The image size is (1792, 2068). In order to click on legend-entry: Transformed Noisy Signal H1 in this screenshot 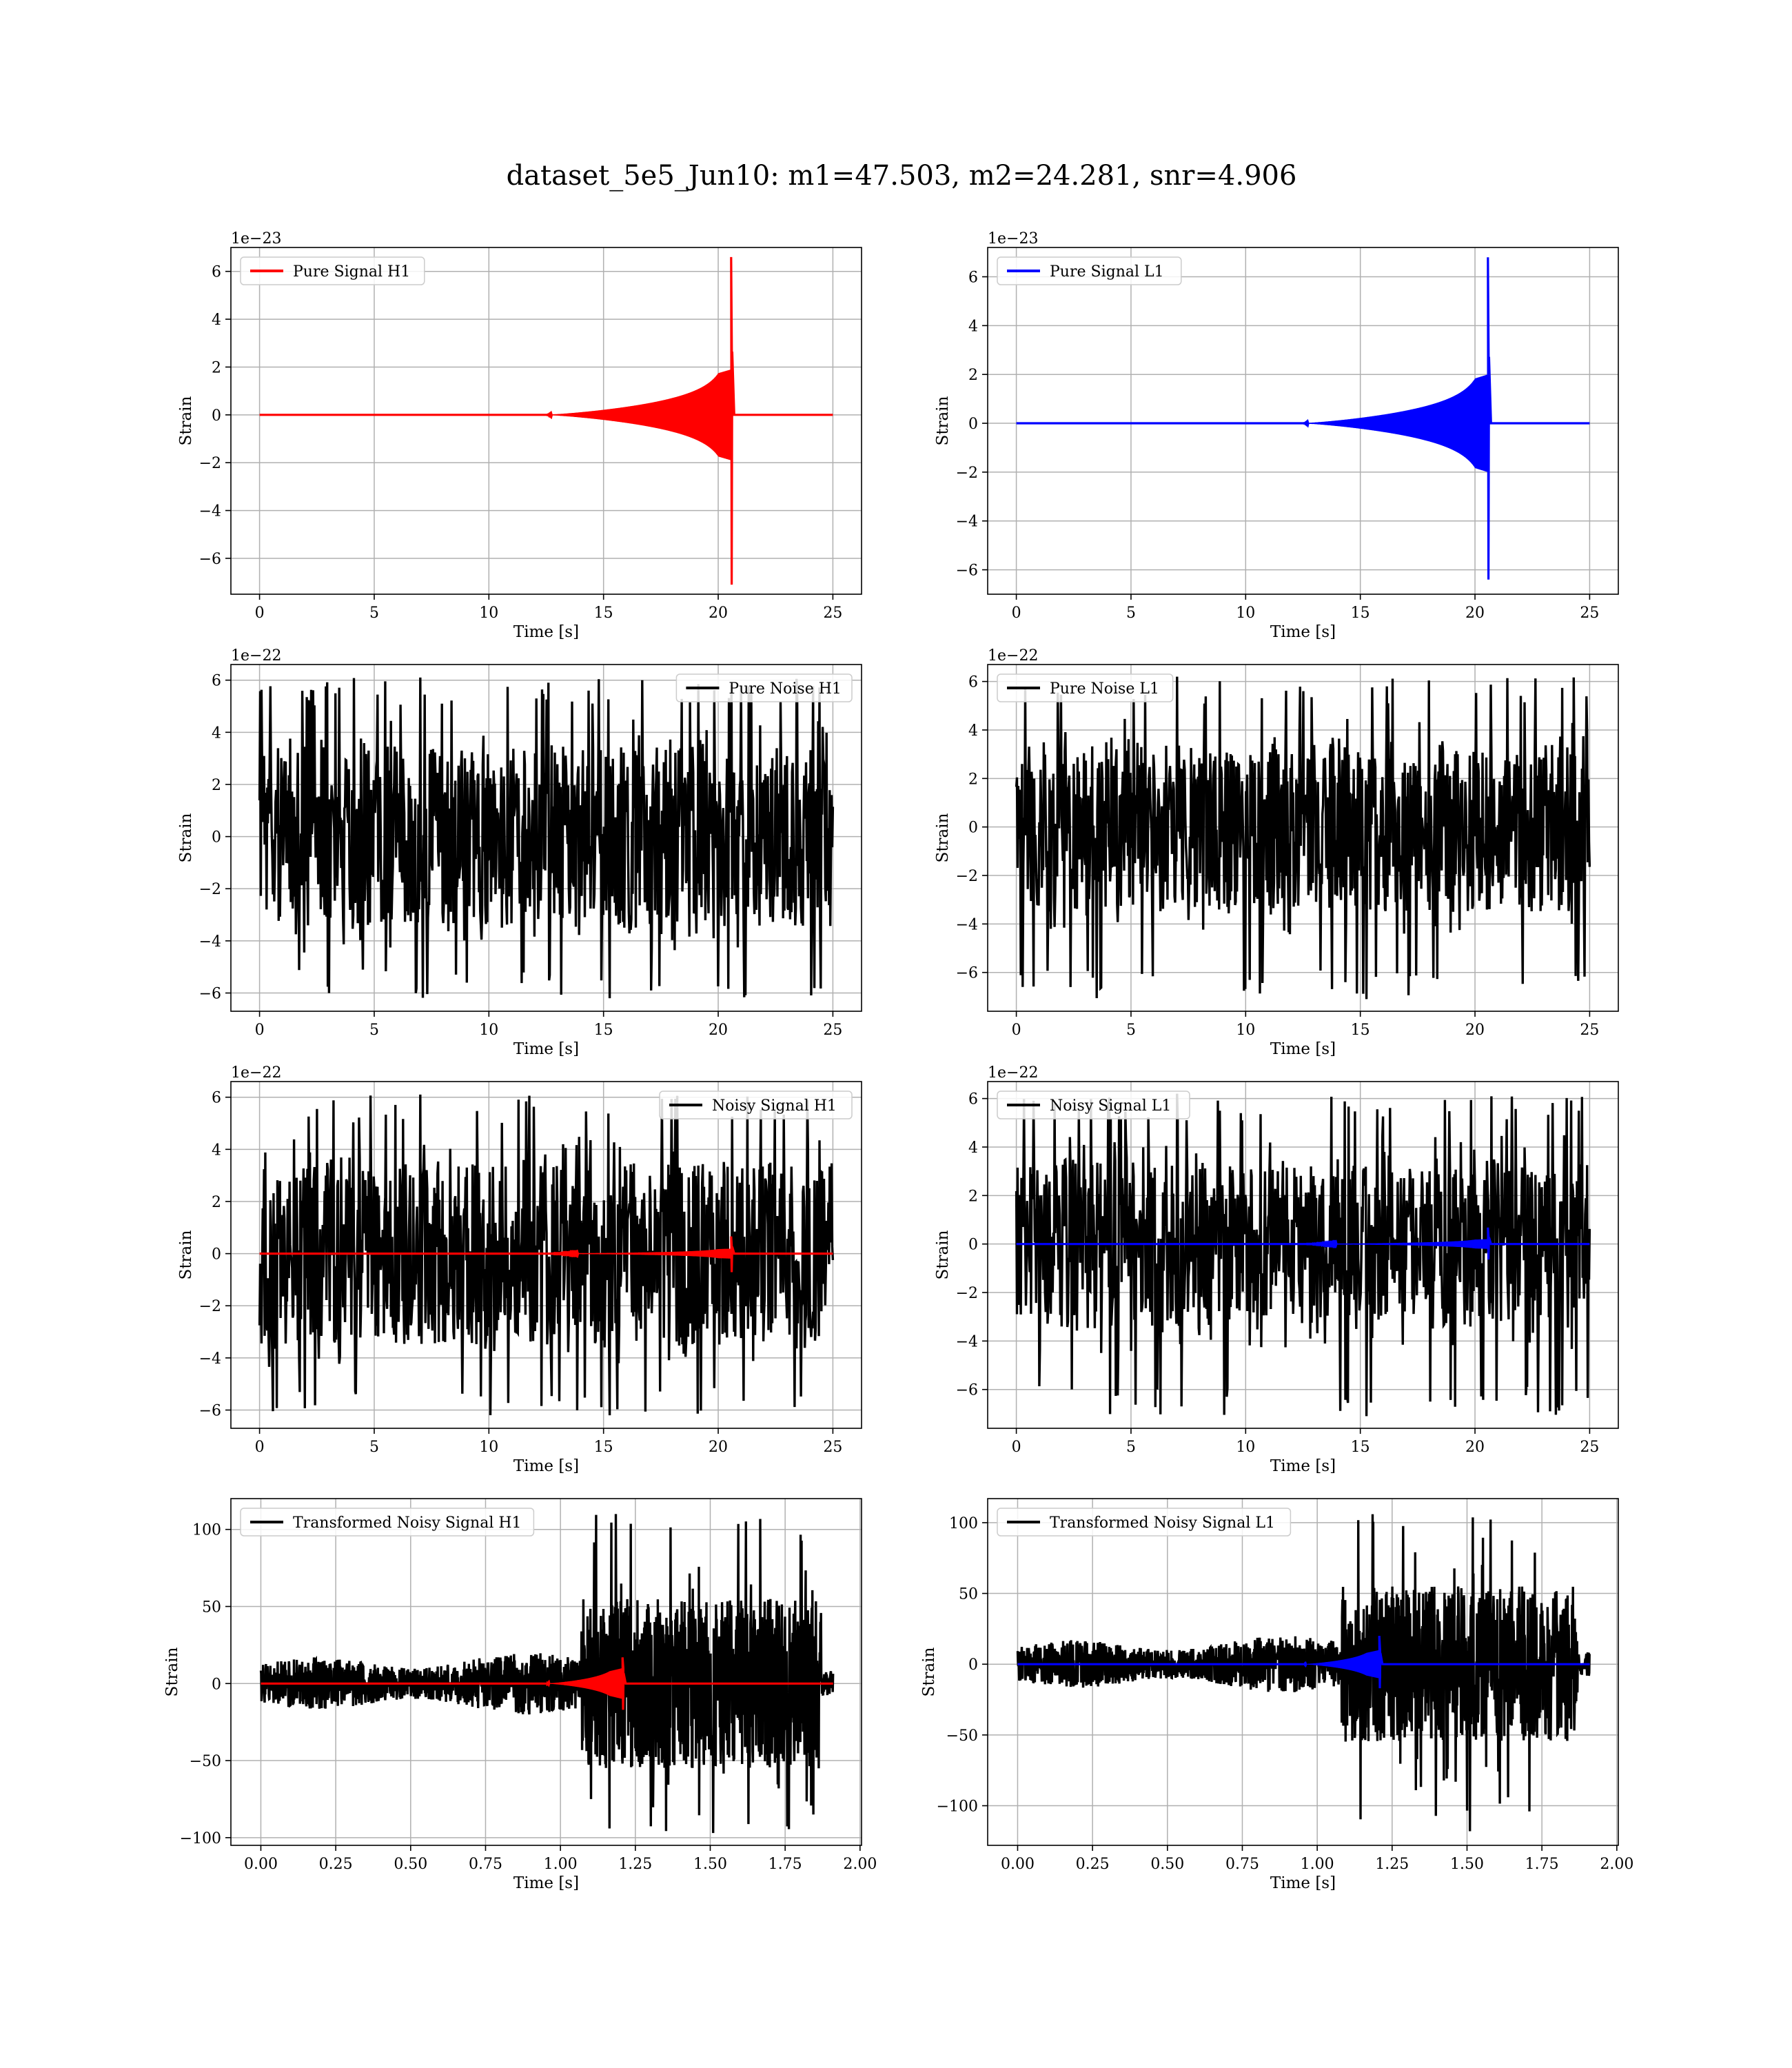, I will do `click(407, 1523)`.